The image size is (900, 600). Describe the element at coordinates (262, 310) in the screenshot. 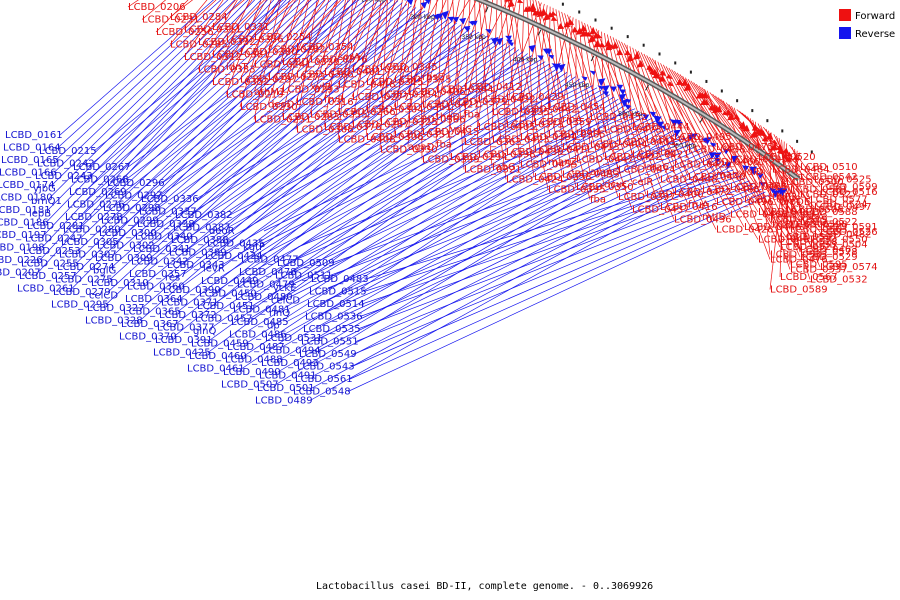

I see `reverse-gene-label: LCBD_0481` at that location.